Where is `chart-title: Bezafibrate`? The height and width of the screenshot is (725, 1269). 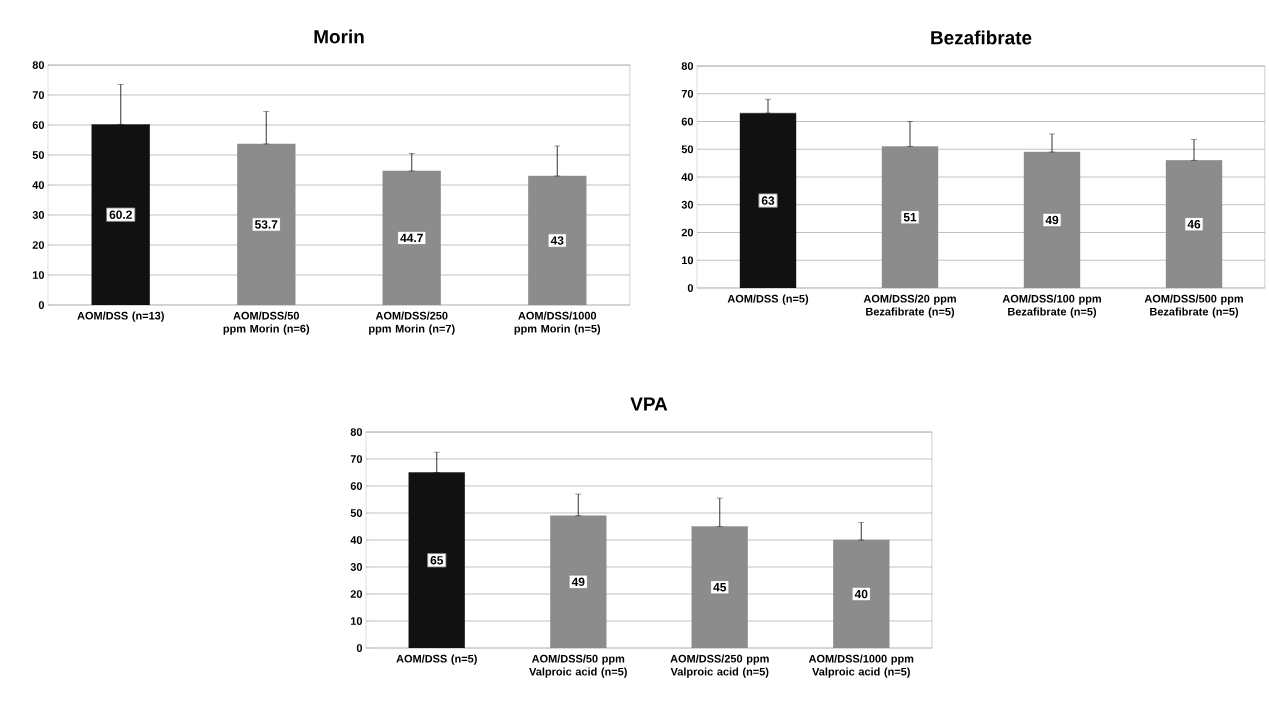 chart-title: Bezafibrate is located at coordinates (981, 37).